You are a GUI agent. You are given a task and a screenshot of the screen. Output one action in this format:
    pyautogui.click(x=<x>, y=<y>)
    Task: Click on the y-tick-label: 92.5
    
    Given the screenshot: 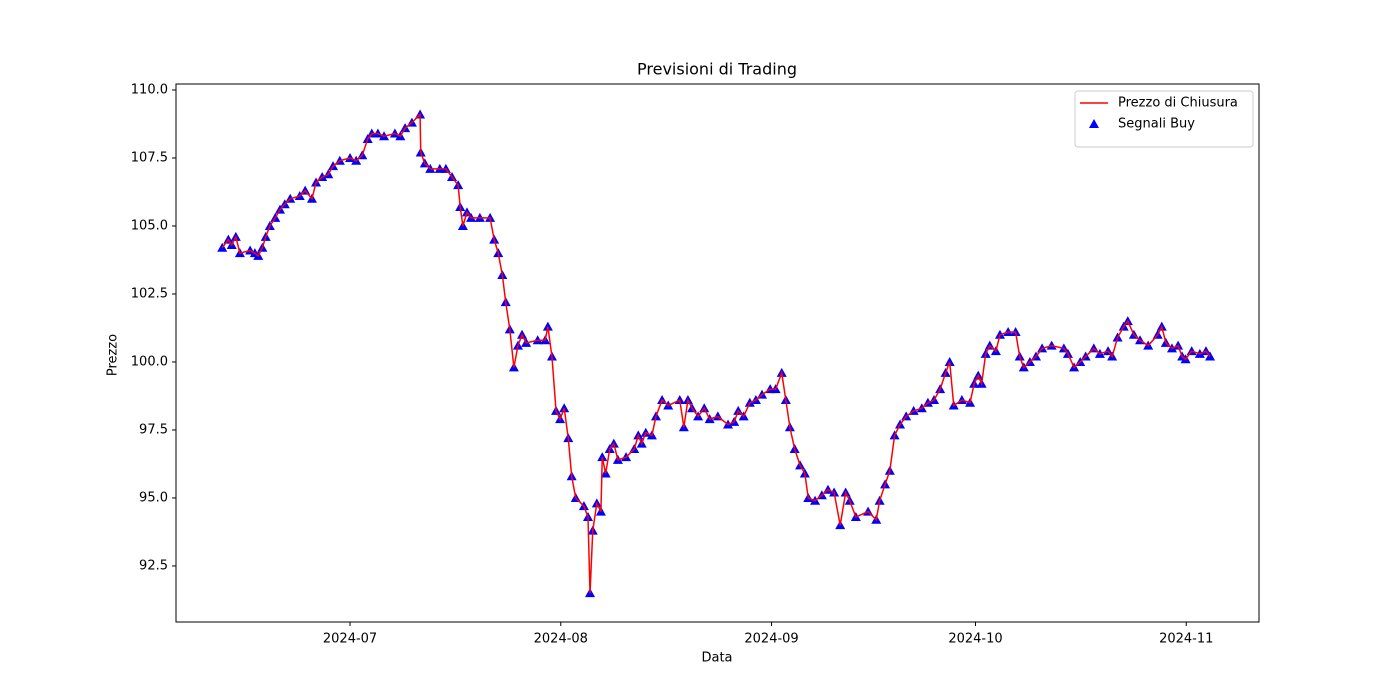 What is the action you would take?
    pyautogui.click(x=153, y=565)
    